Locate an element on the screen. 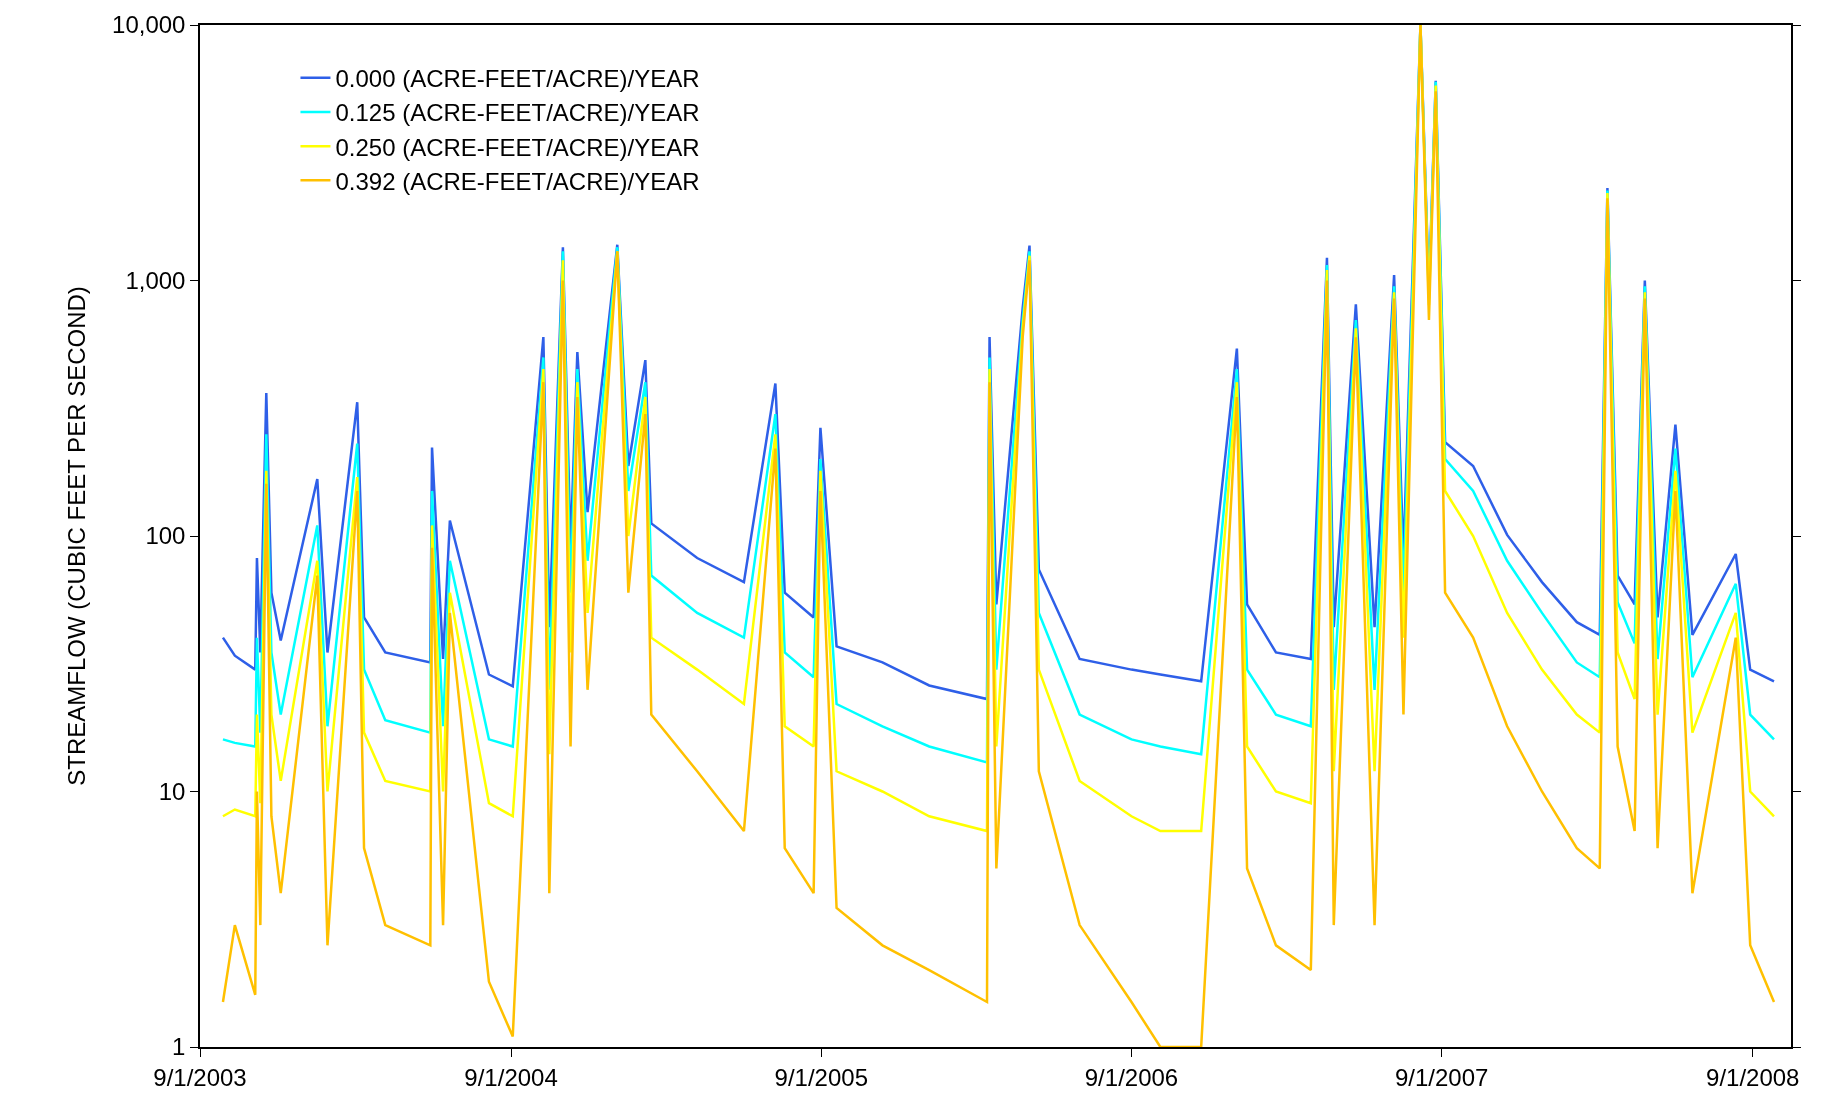 The image size is (1831, 1102). x-tick-label: 9/1/2007 is located at coordinates (1441, 1077).